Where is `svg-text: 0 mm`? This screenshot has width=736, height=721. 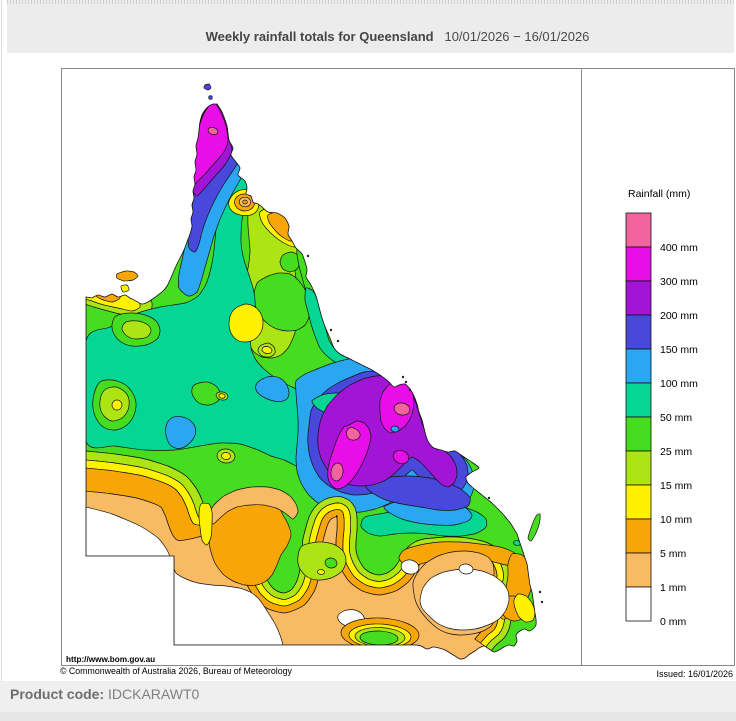 svg-text: 0 mm is located at coordinates (673, 622).